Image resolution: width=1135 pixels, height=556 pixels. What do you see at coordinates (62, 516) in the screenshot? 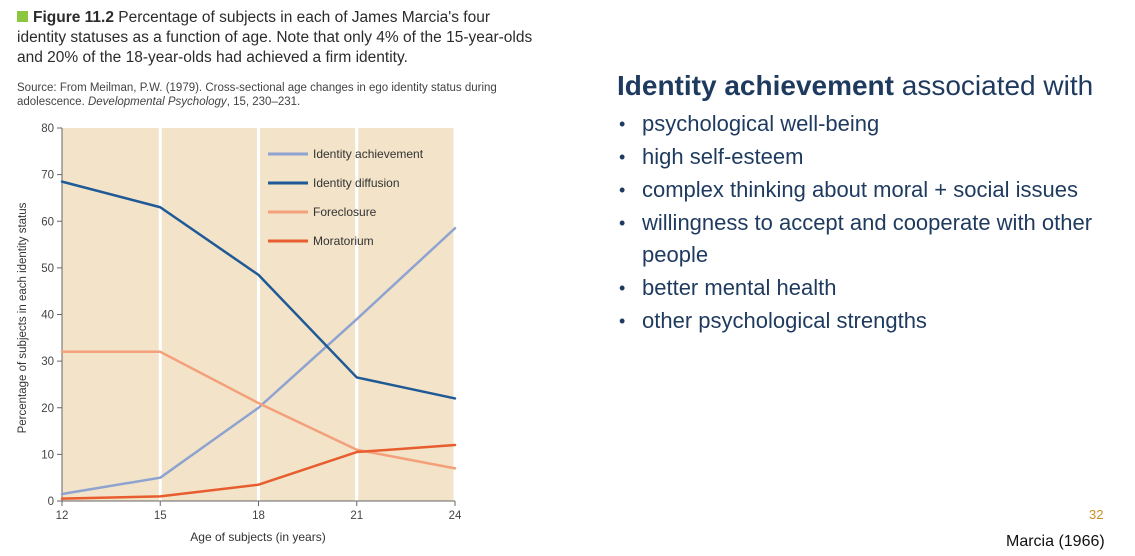
I see `x-tick-label: 12` at bounding box center [62, 516].